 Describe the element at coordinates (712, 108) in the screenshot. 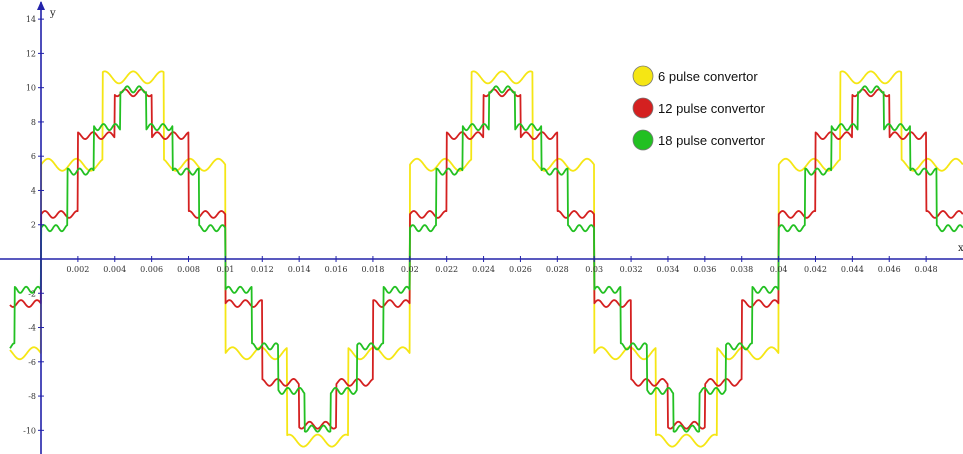

I see `legend-label-2: 12 pulse convertor` at that location.